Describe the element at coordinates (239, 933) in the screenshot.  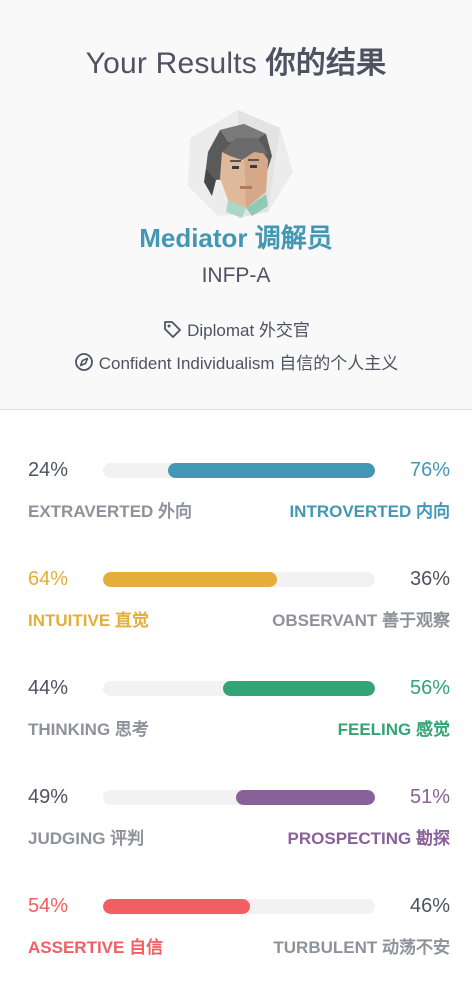
I see `trait-row-identity: 54% 46% ASSERTIVE 自信 TURBULENT 动荡不安` at that location.